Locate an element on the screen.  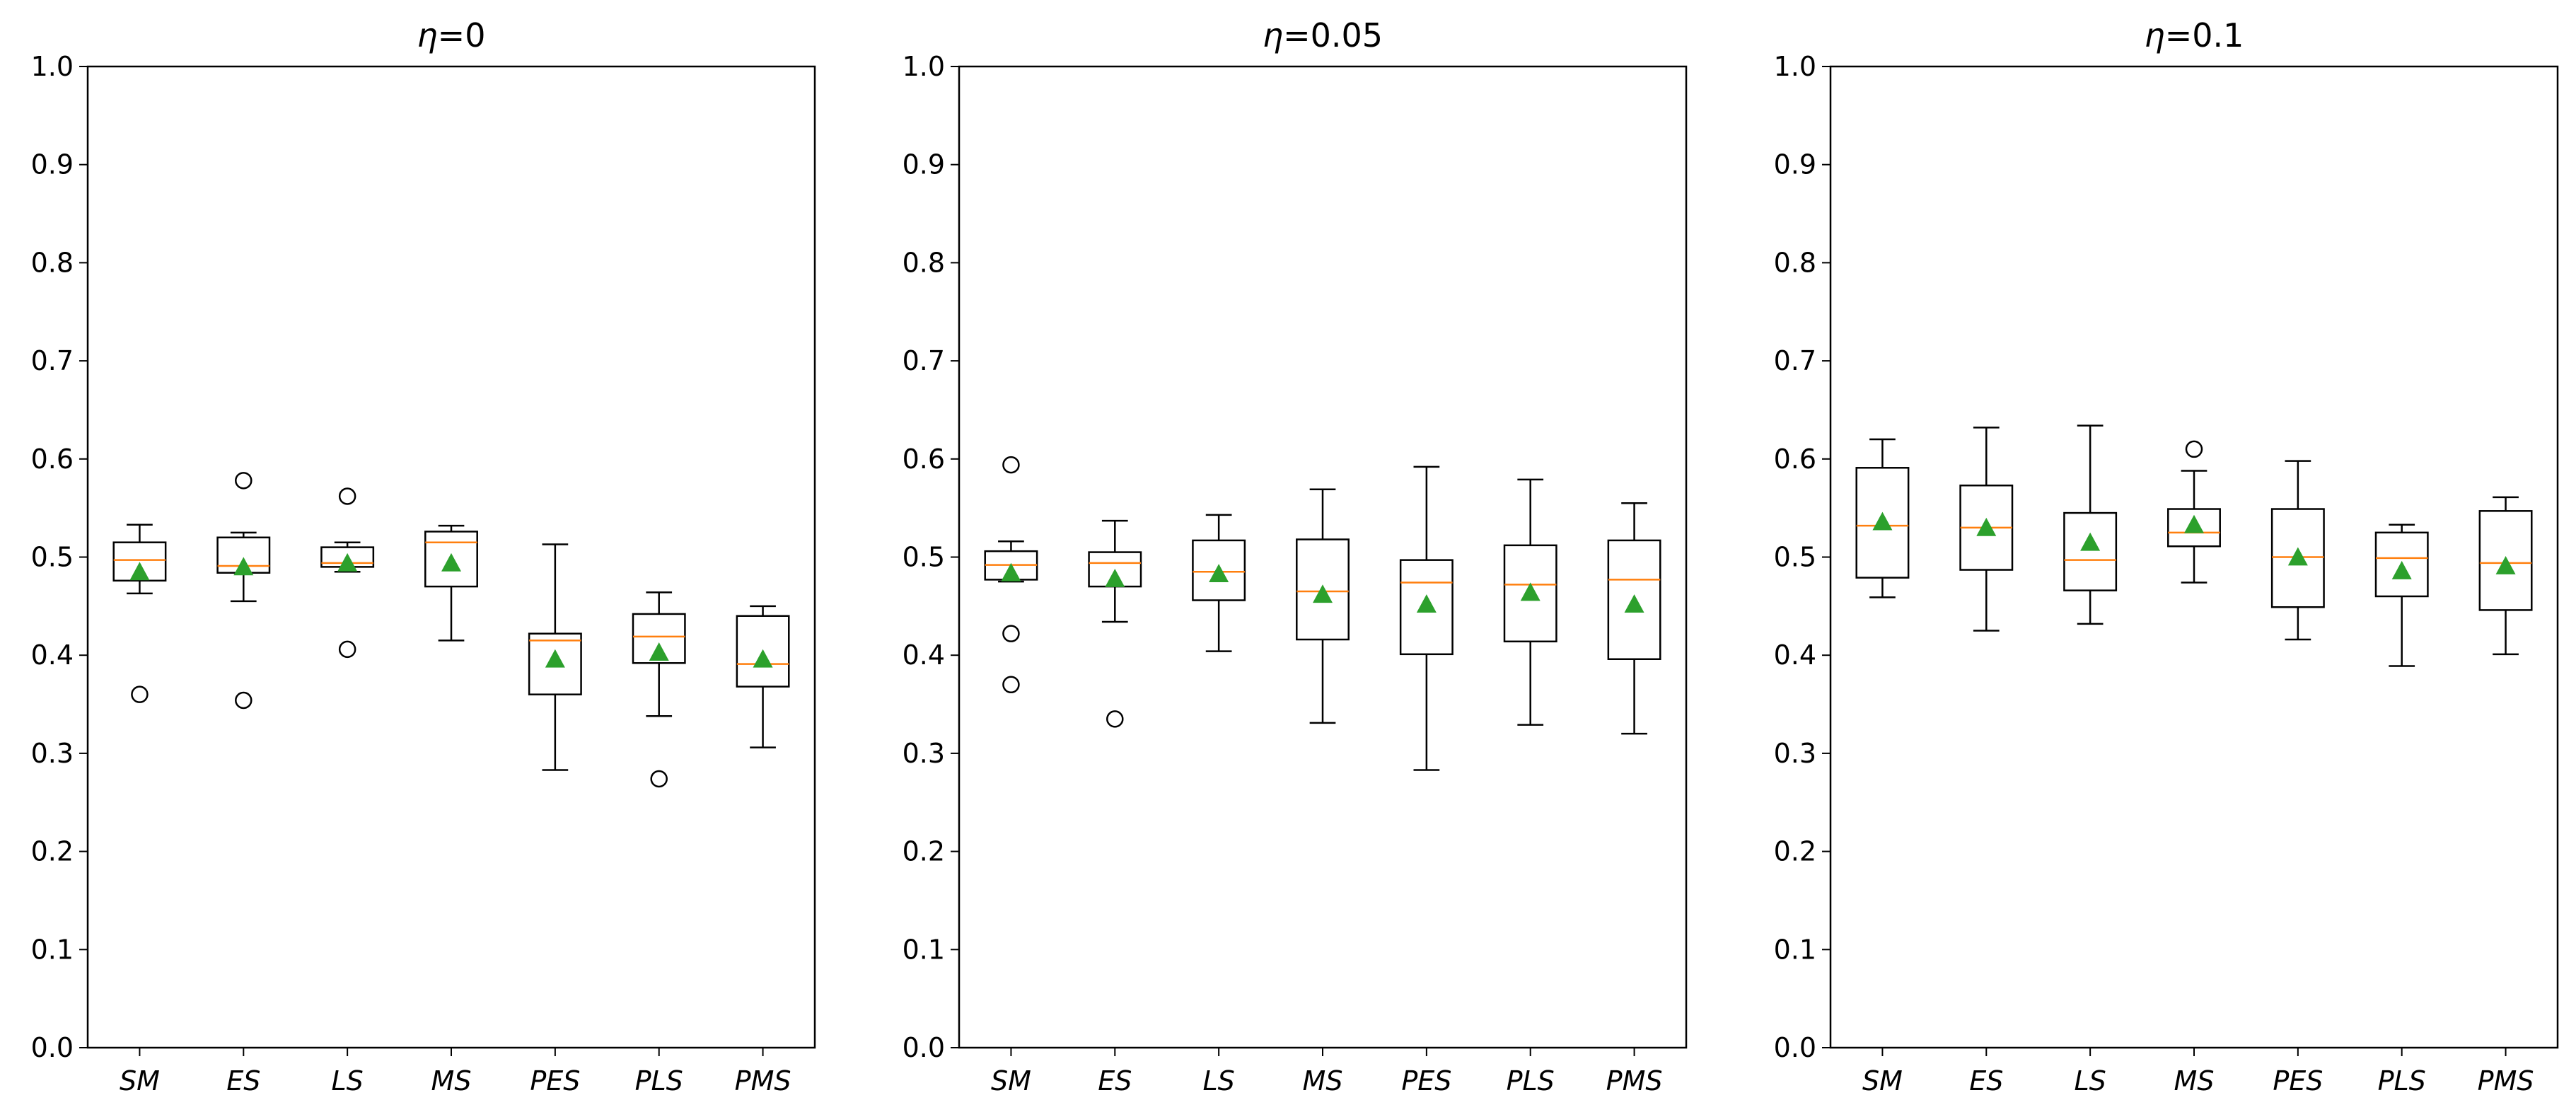
panel-title: η=0 is located at coordinates (451, 35).